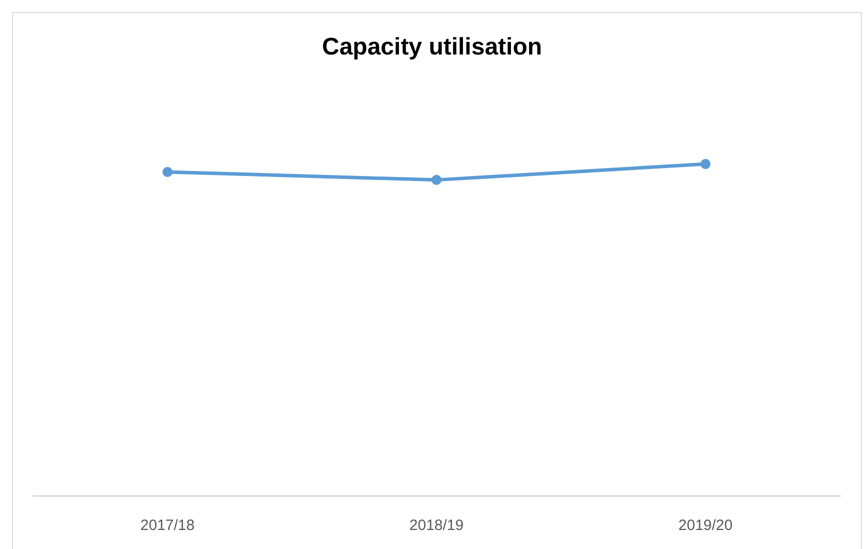 Image resolution: width=864 pixels, height=549 pixels. Describe the element at coordinates (167, 525) in the screenshot. I see `x-tick-label: 2017/18` at that location.